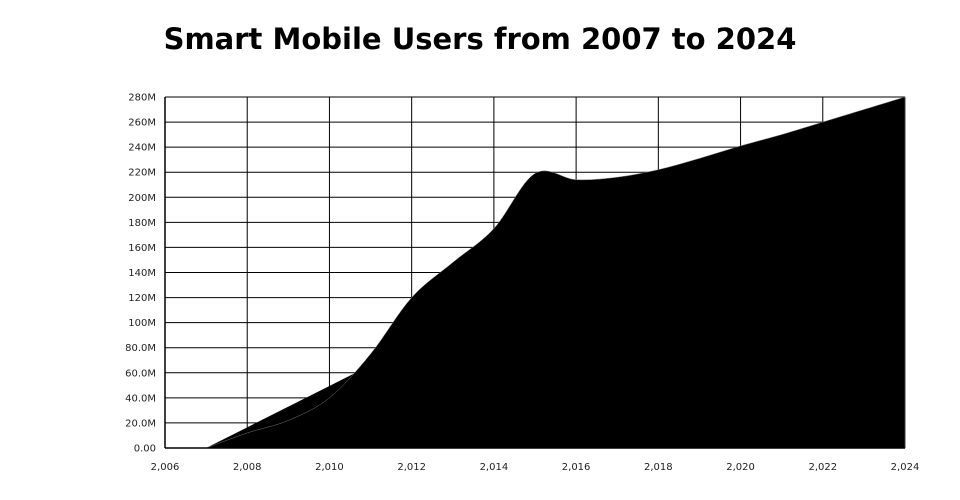 The width and height of the screenshot is (960, 500). I want to click on y-tick-label: 180M, so click(142, 223).